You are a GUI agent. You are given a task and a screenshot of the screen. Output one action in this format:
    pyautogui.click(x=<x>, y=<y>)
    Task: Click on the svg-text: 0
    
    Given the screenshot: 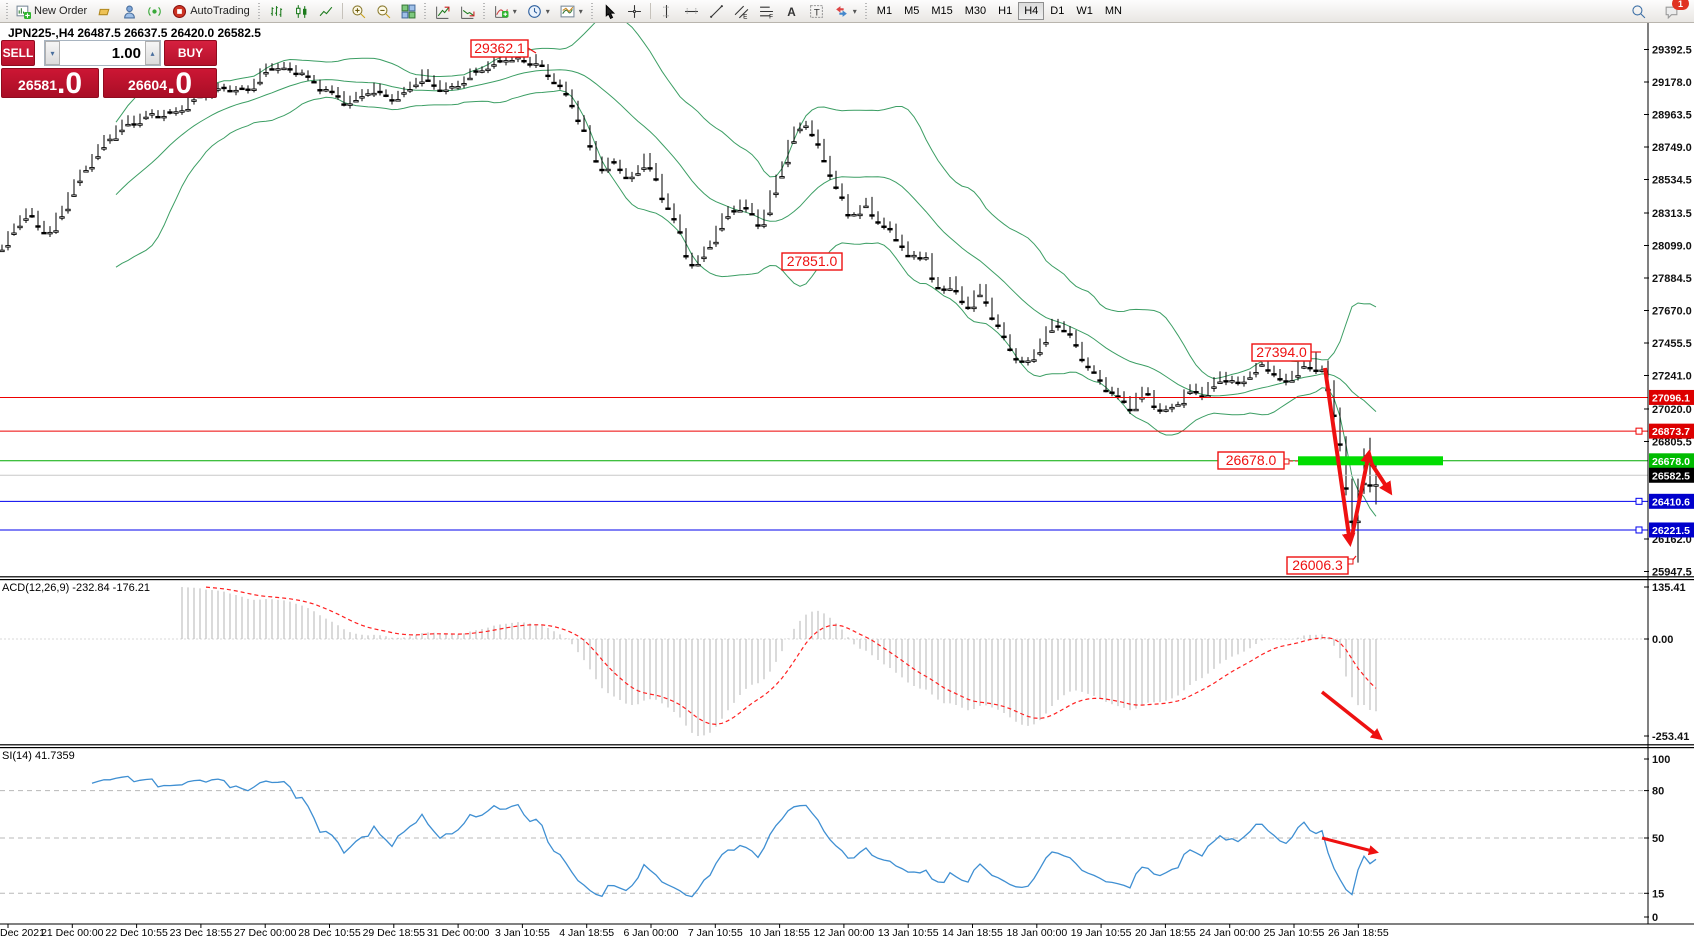 What is the action you would take?
    pyautogui.click(x=1655, y=918)
    